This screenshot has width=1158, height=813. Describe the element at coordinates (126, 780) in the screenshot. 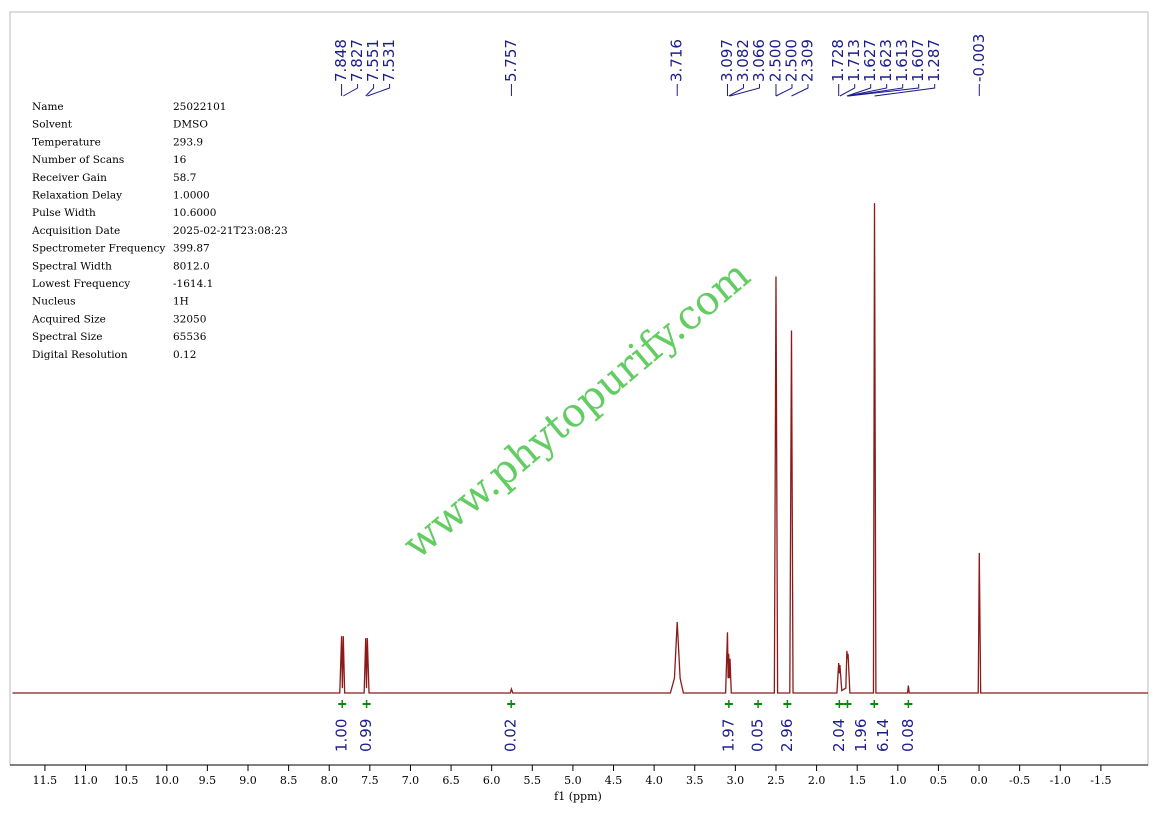

I see `x-tick-label: 10.5` at that location.